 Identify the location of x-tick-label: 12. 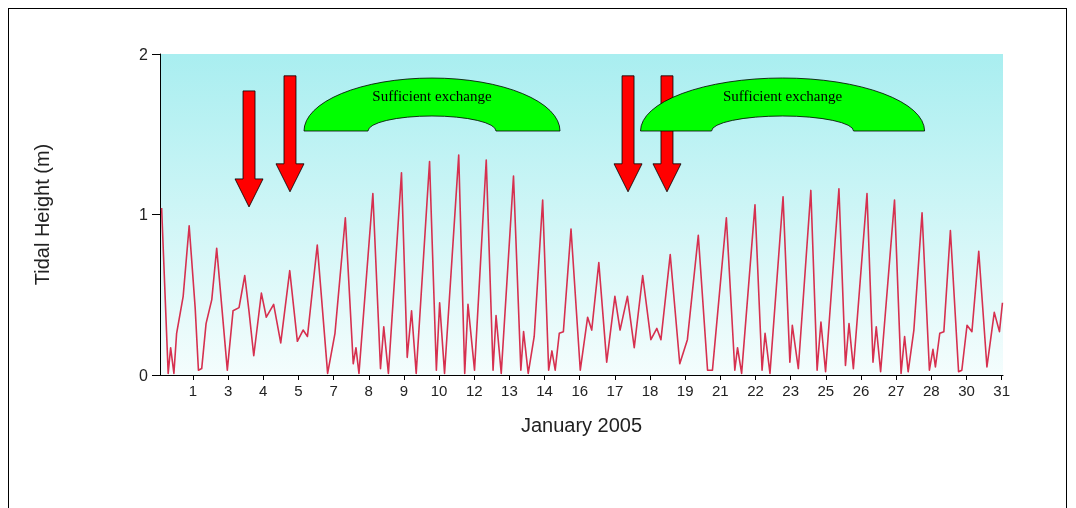
(474, 390).